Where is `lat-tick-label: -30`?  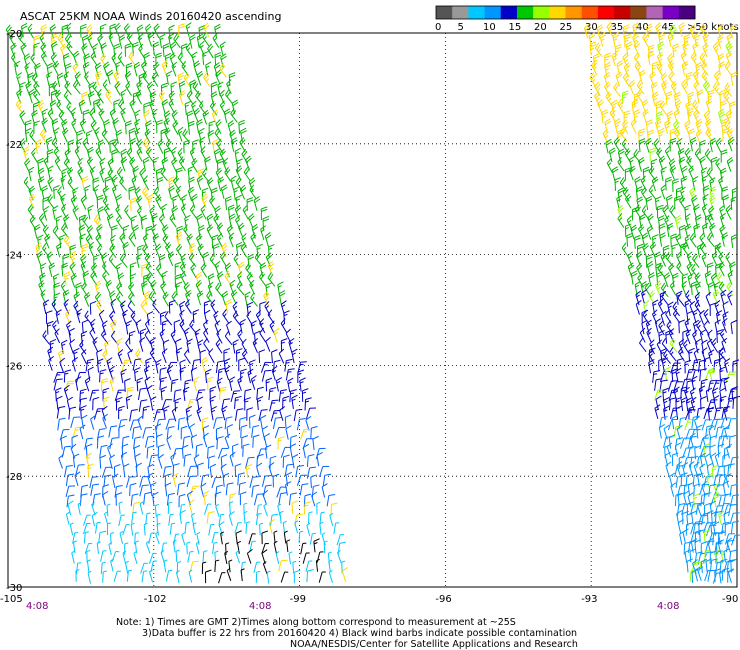
lat-tick-label: -30 is located at coordinates (14, 588).